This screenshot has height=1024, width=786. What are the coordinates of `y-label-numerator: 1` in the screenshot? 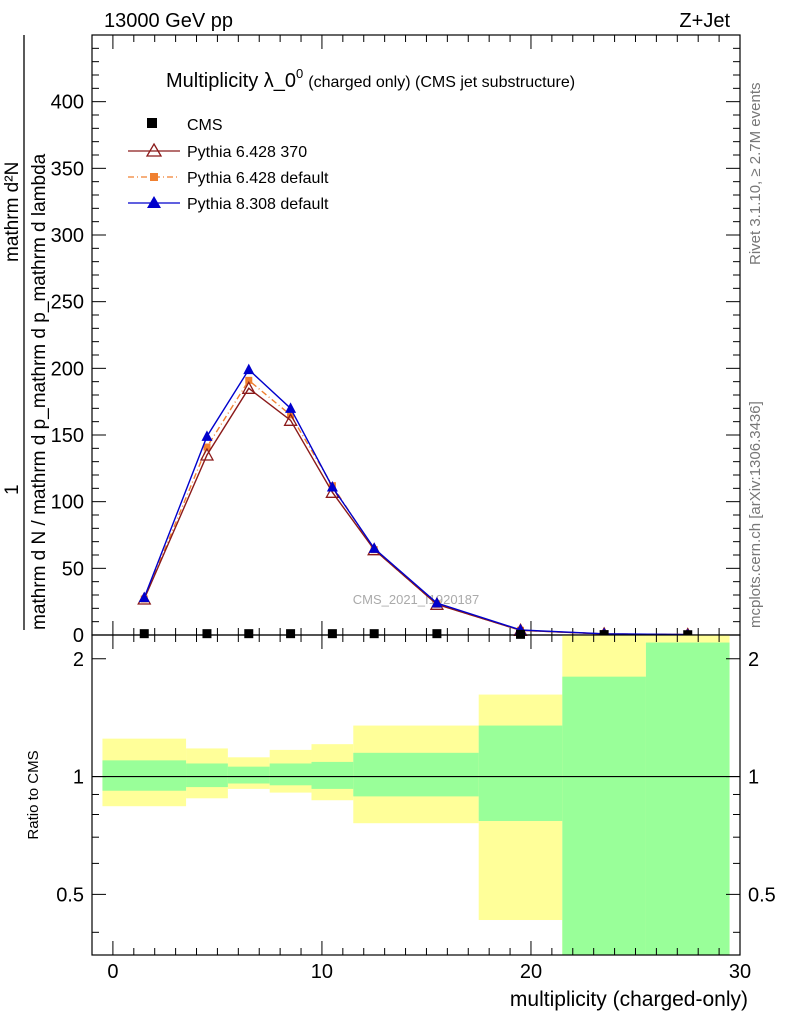 It's located at (12, 489).